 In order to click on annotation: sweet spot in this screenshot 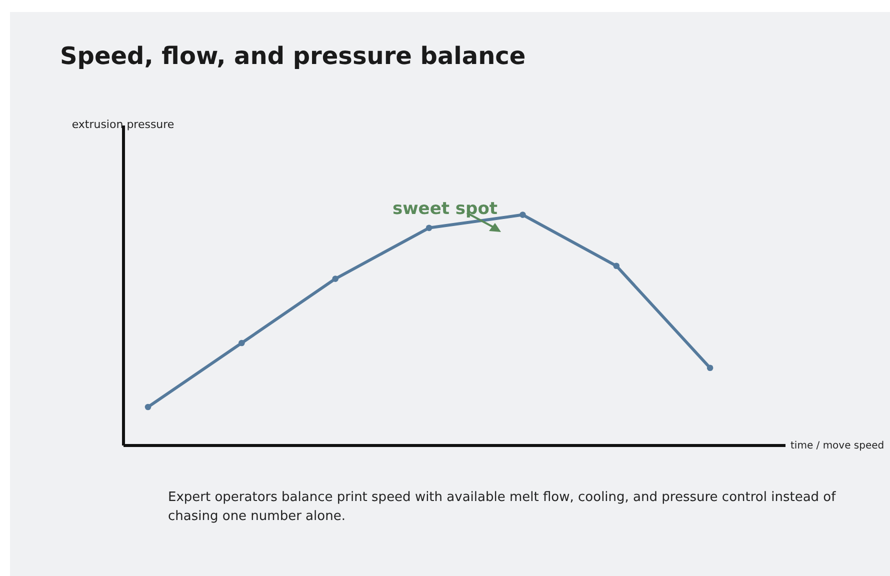, I will do `click(445, 209)`.